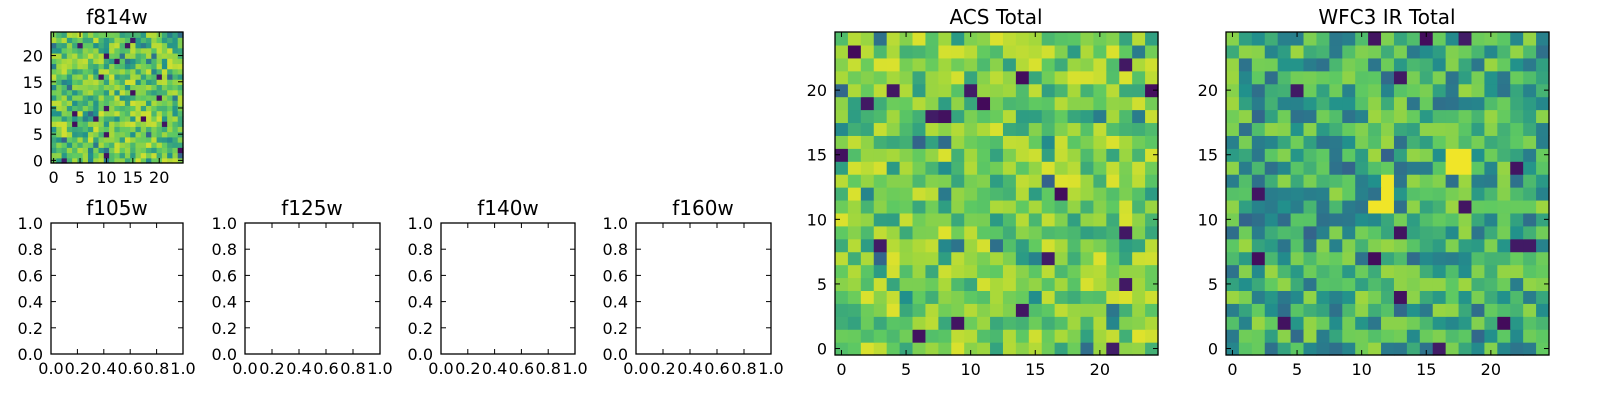 The image size is (1600, 400). Describe the element at coordinates (574, 368) in the screenshot. I see `x-tick-label: 1.0` at that location.